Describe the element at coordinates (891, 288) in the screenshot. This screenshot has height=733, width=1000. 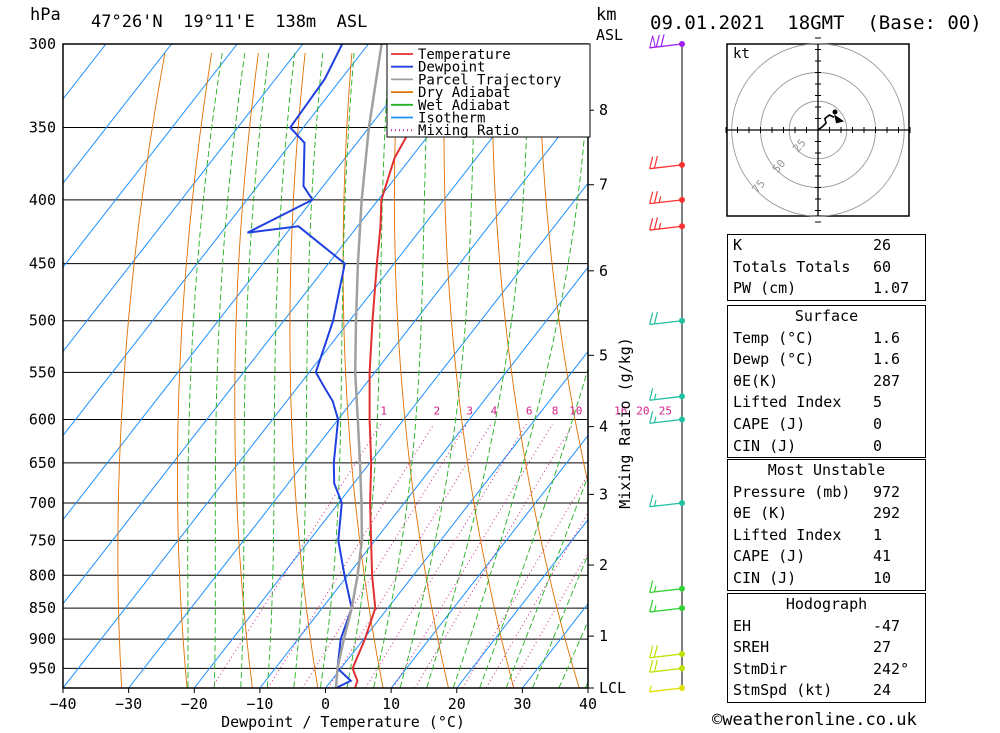
I see `index-value: 1.07` at that location.